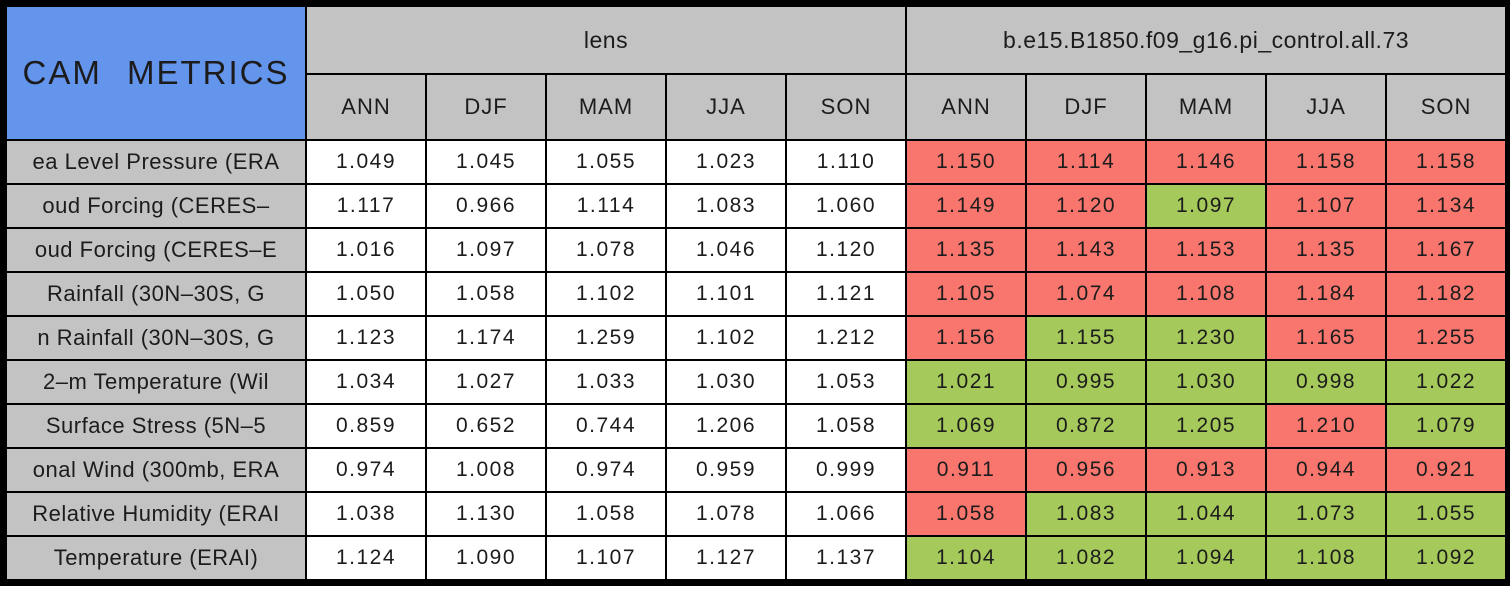 Image resolution: width=1510 pixels, height=611 pixels. Describe the element at coordinates (486, 162) in the screenshot. I see `lens-value-cell: 1.045` at that location.